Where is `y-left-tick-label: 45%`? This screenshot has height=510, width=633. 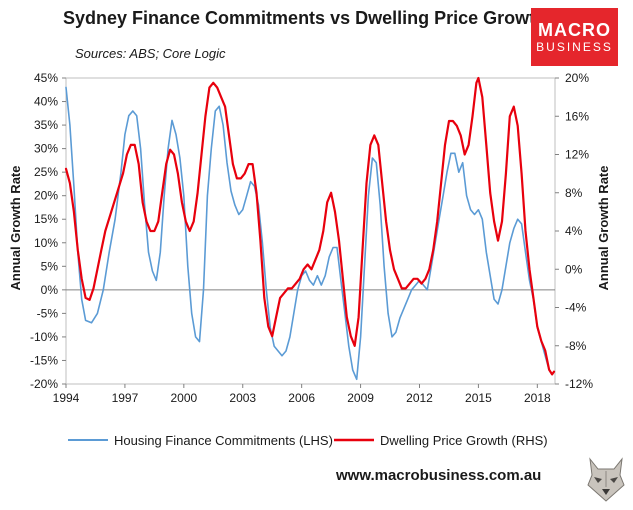
y-left-tick-label: 45% is located at coordinates (46, 78).